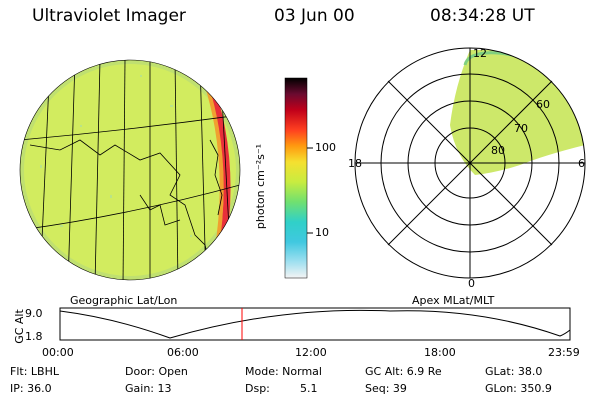 The height and width of the screenshot is (400, 600). I want to click on info-dsp-label: Dsp:, so click(257, 388).